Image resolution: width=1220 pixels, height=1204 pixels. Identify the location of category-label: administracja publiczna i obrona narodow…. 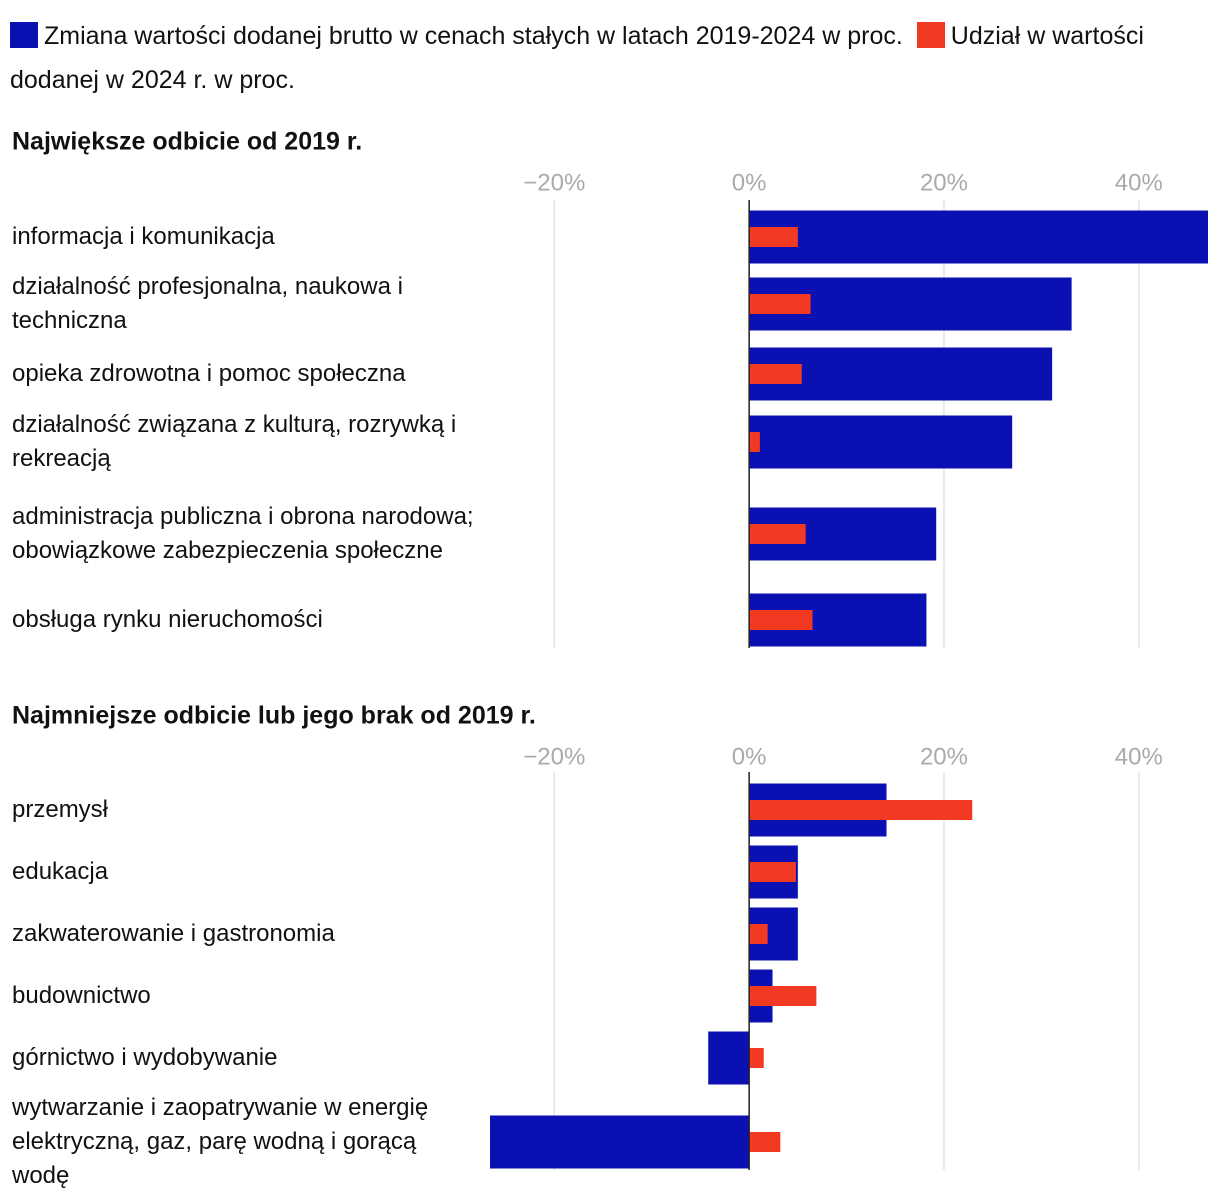
(243, 533).